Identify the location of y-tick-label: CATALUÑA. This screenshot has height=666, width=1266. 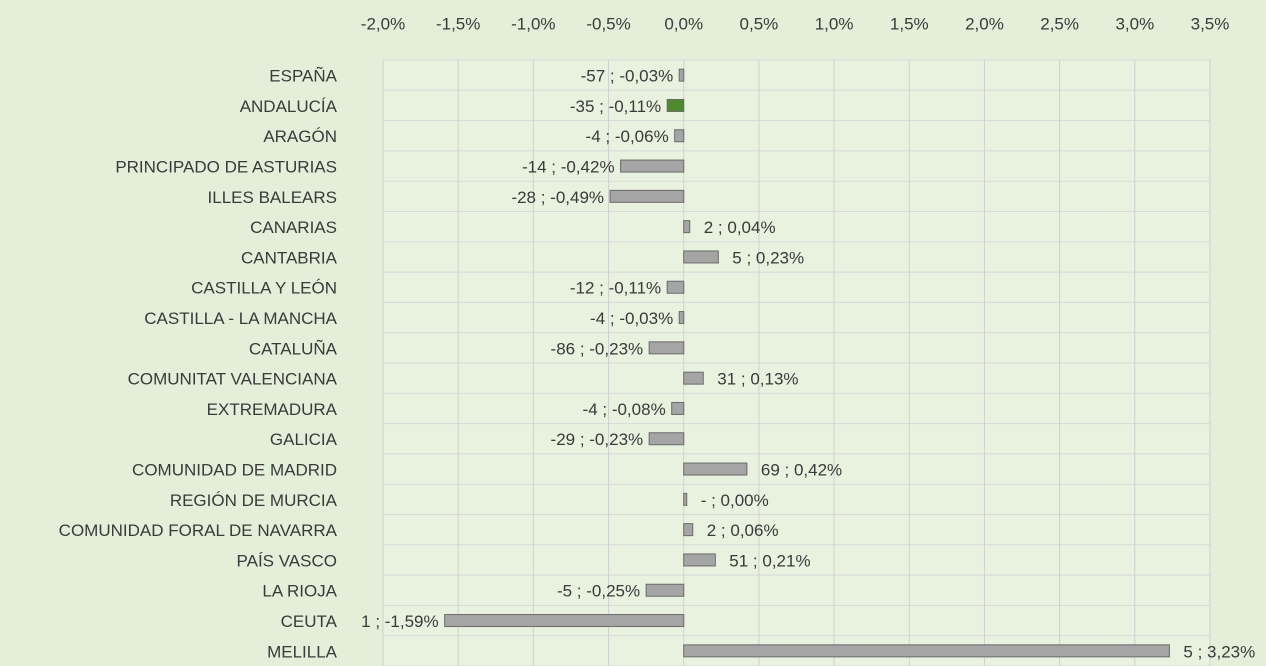
(293, 348).